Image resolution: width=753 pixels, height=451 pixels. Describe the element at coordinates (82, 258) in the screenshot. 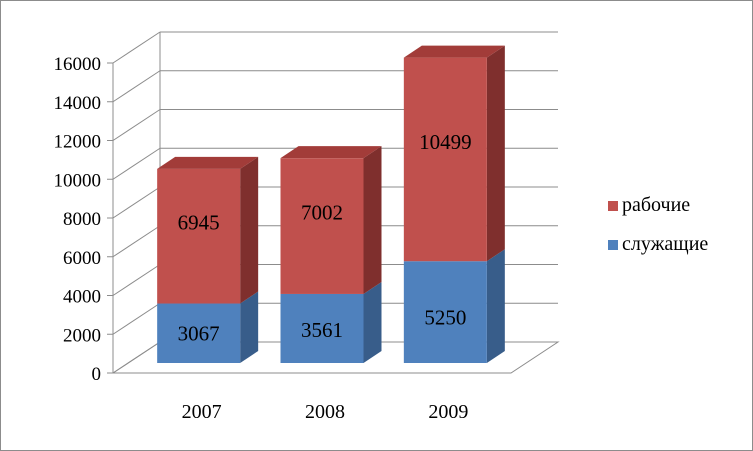

I see `y-tick-label: 6000` at that location.